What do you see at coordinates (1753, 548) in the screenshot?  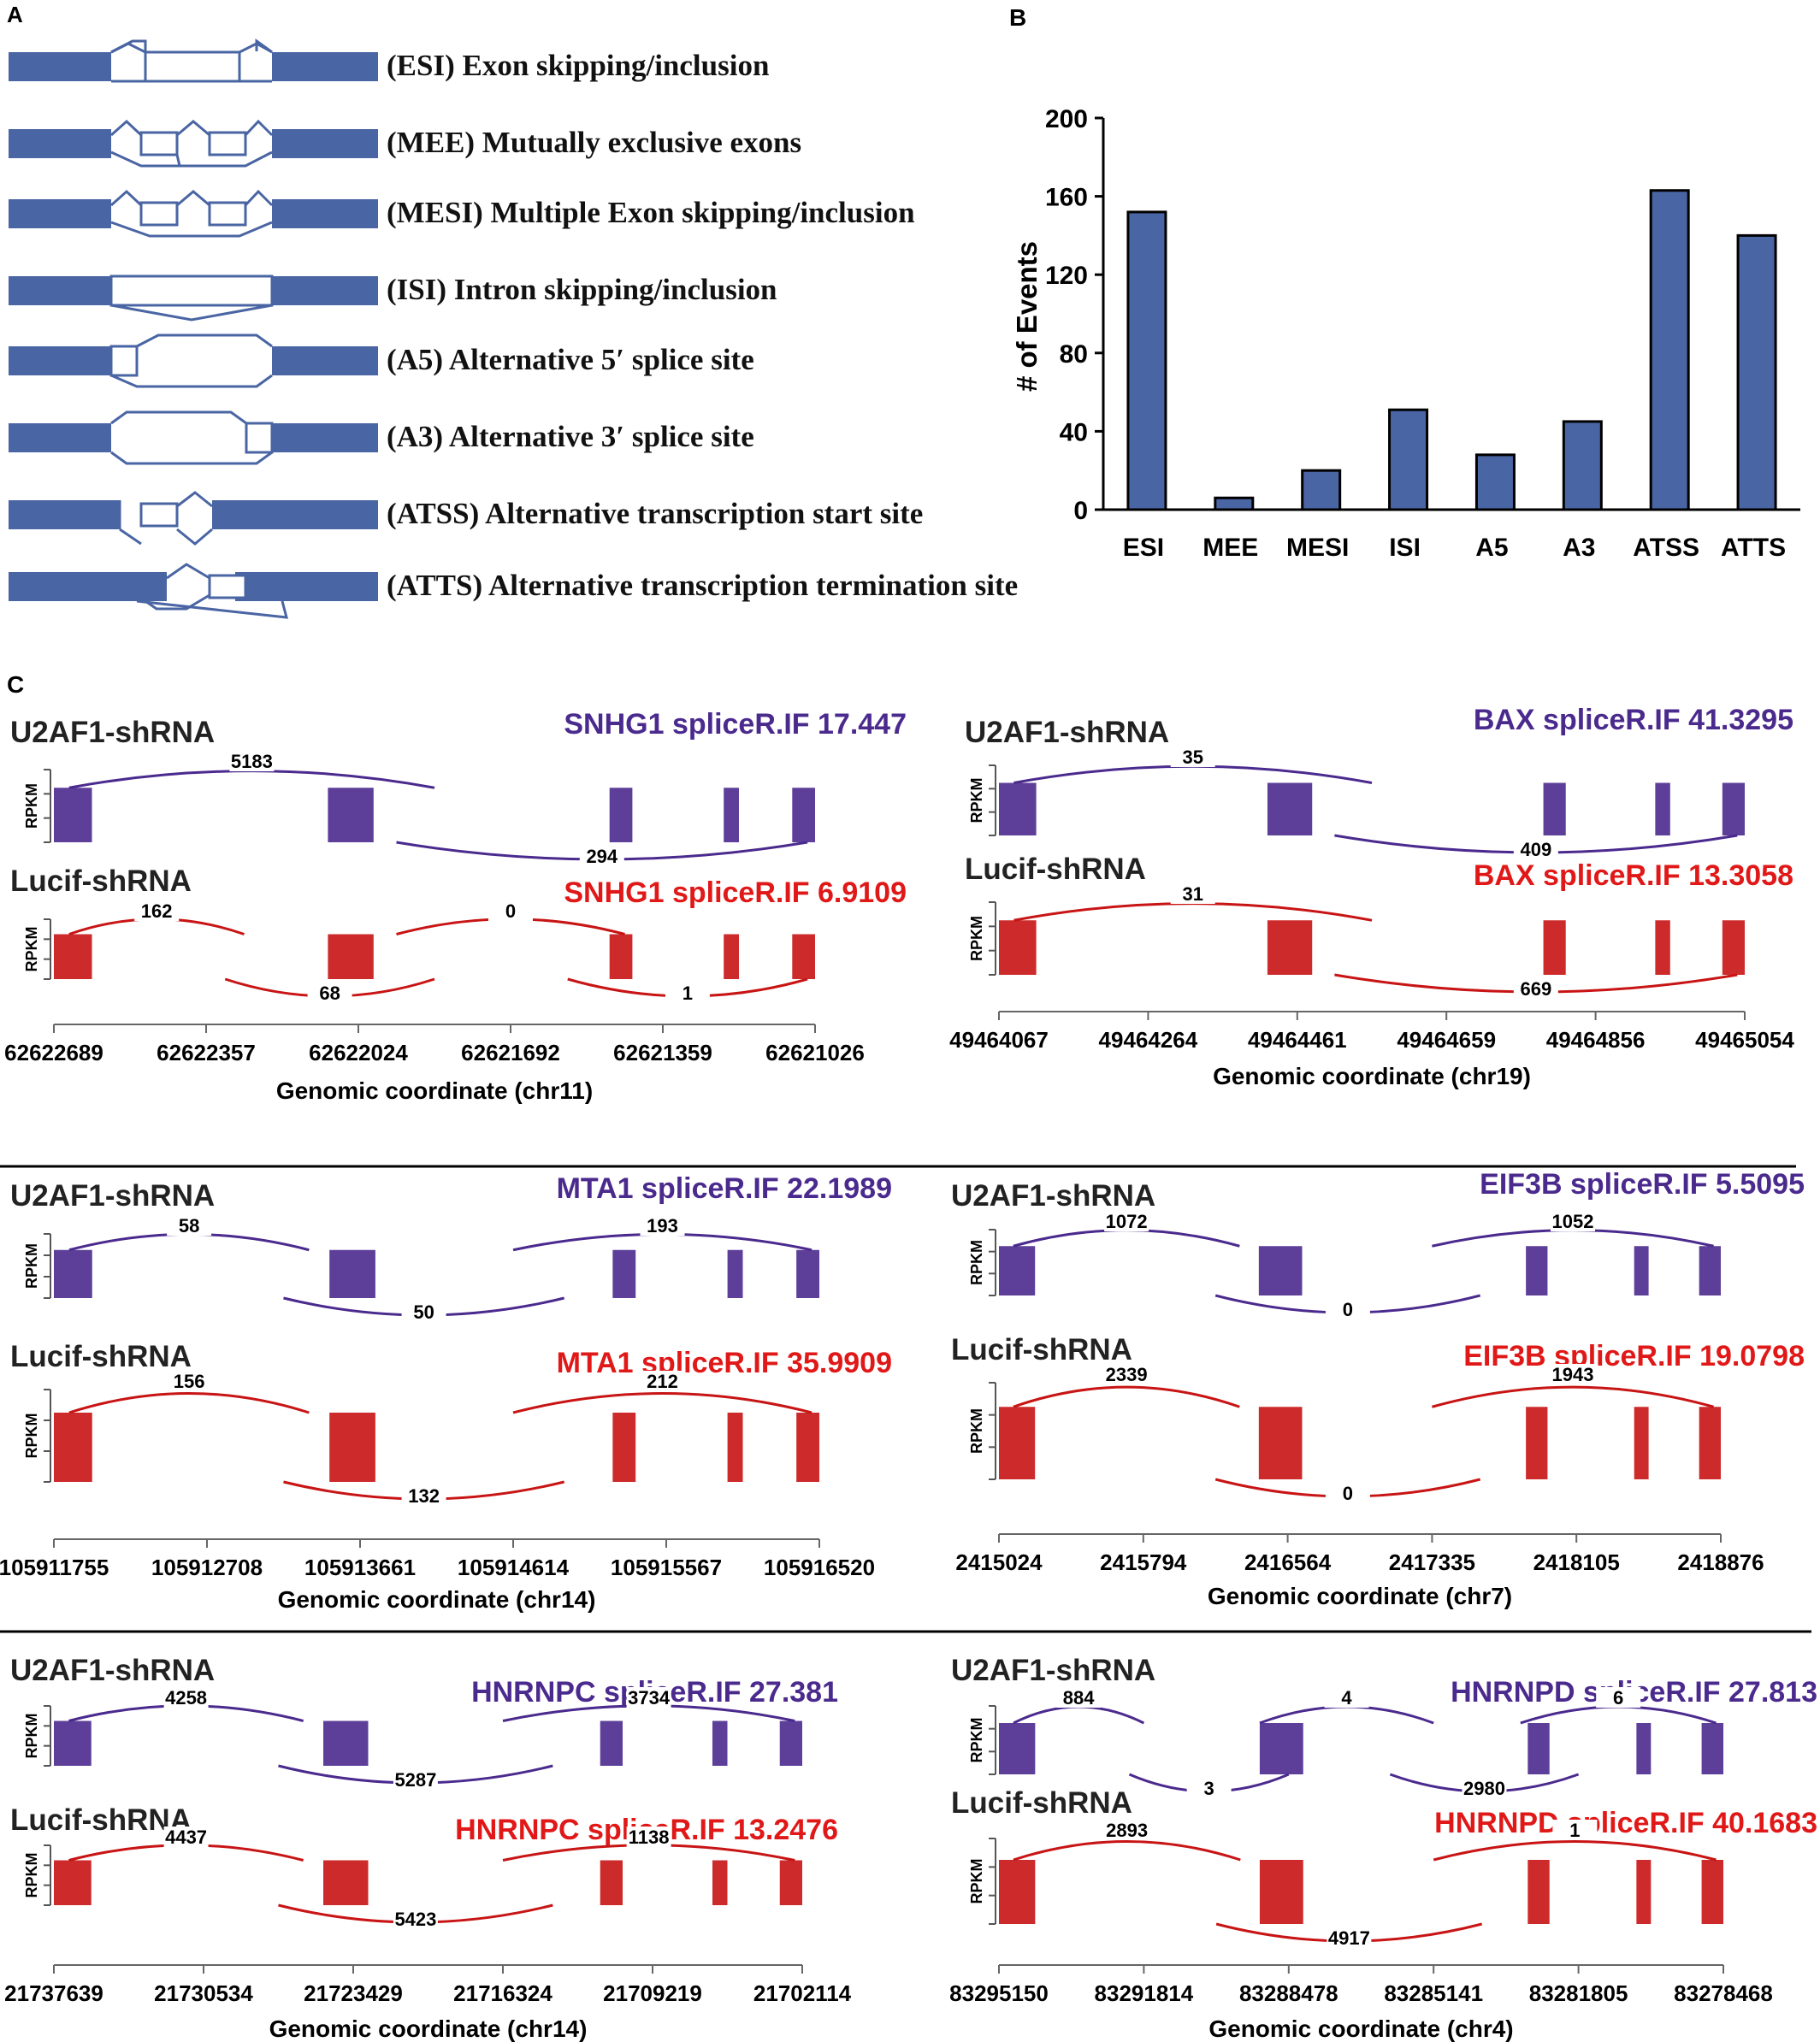 I see `x-tick-label: ATTS` at bounding box center [1753, 548].